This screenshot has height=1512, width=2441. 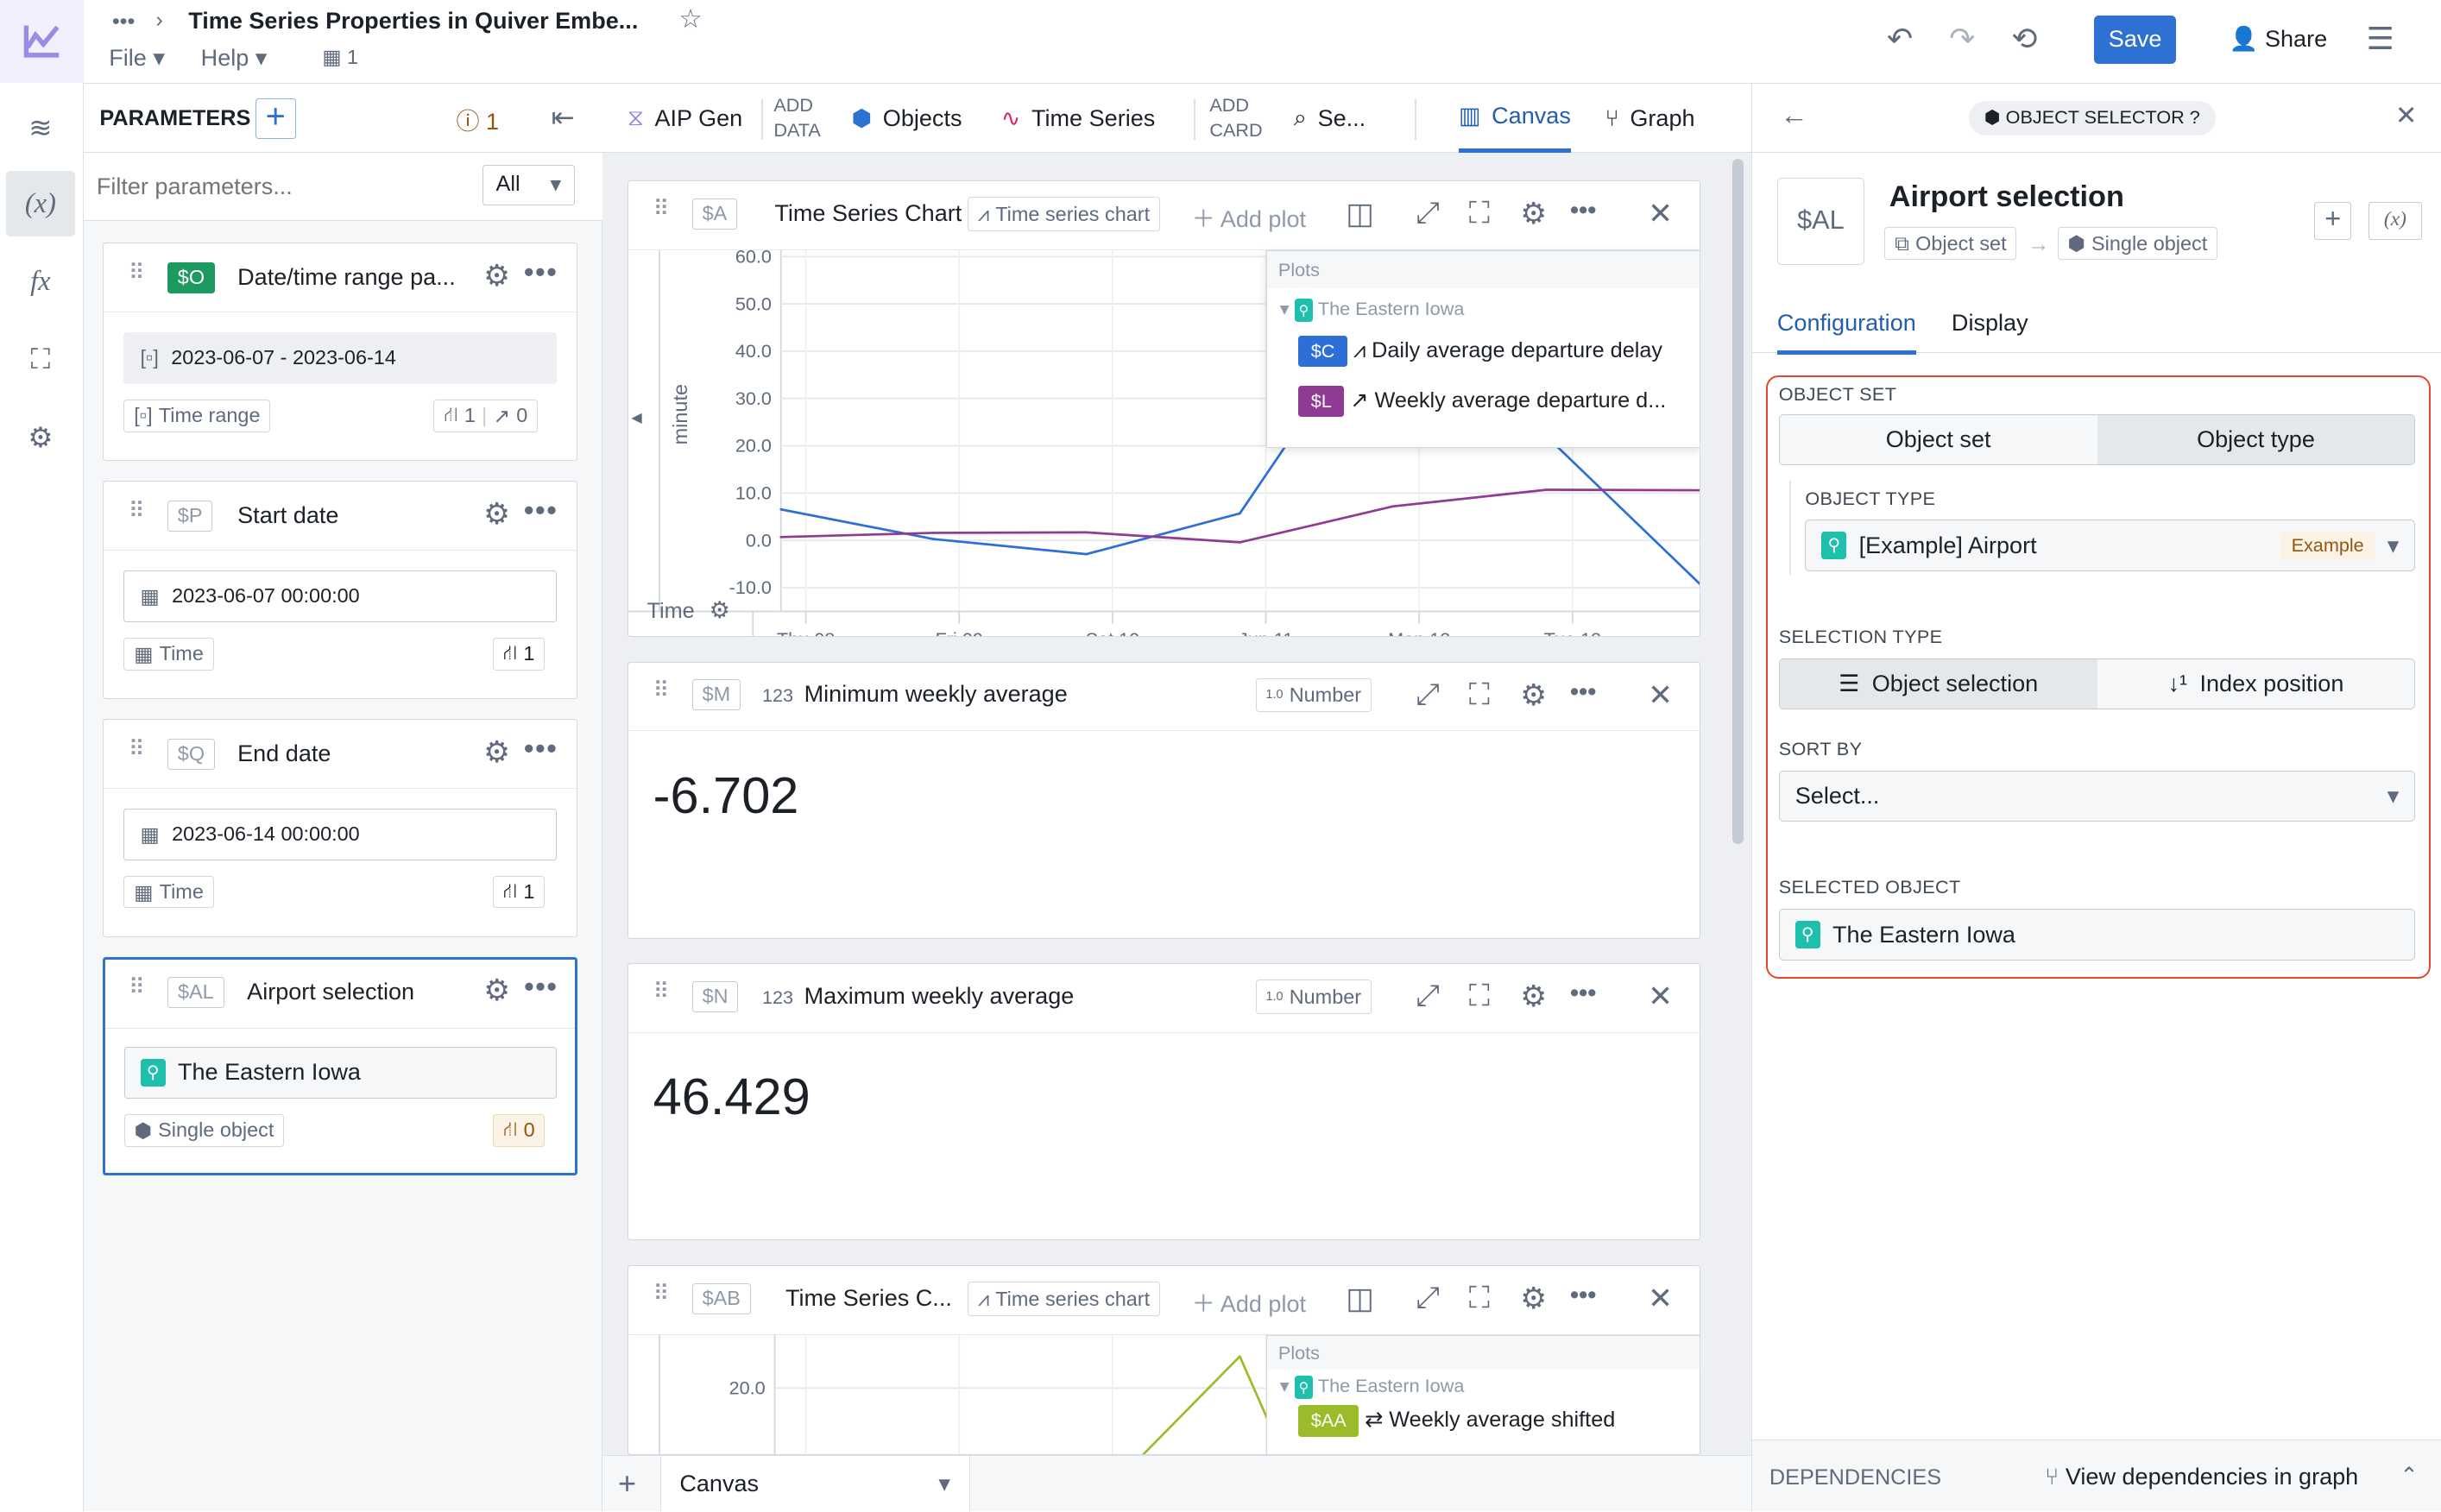 I want to click on filter-parameters-input, so click(x=283, y=187).